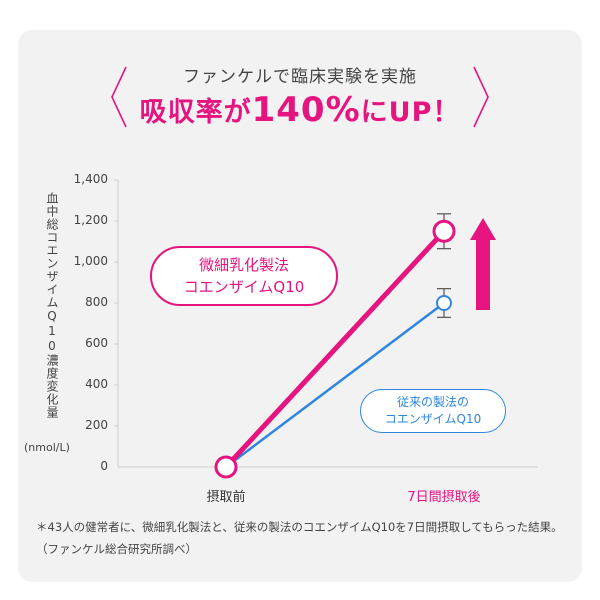  Describe the element at coordinates (90, 179) in the screenshot. I see `y-tick-label: 1,400` at that location.